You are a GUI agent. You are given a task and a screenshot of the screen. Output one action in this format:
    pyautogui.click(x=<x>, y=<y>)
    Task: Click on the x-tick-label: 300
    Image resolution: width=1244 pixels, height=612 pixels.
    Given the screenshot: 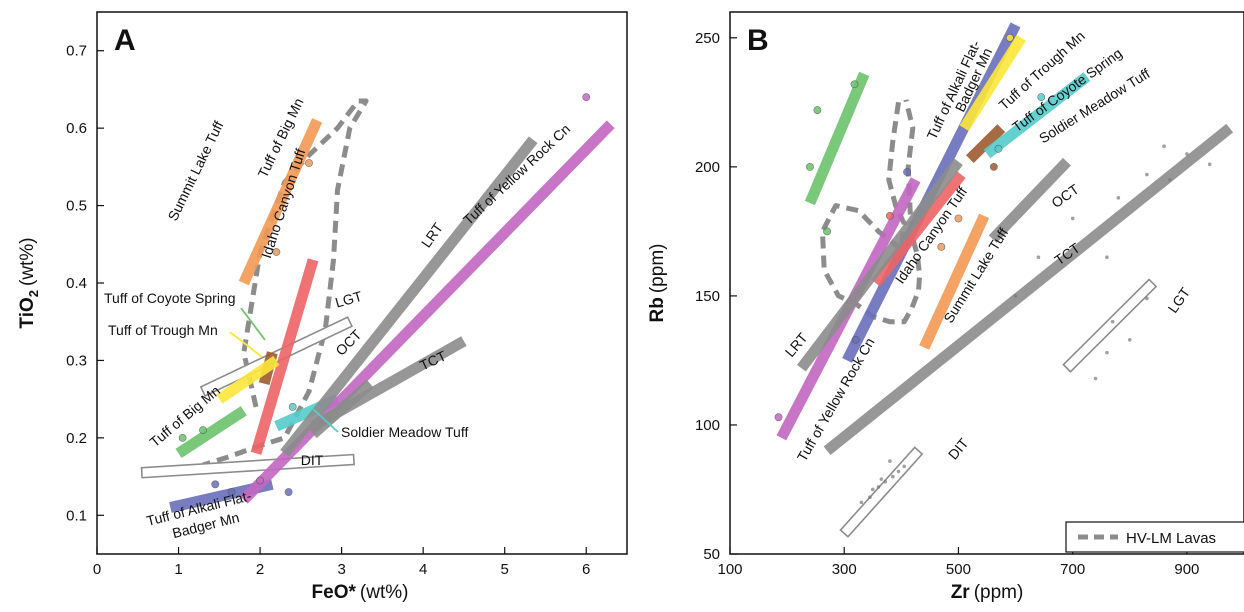 What is the action you would take?
    pyautogui.click(x=844, y=569)
    